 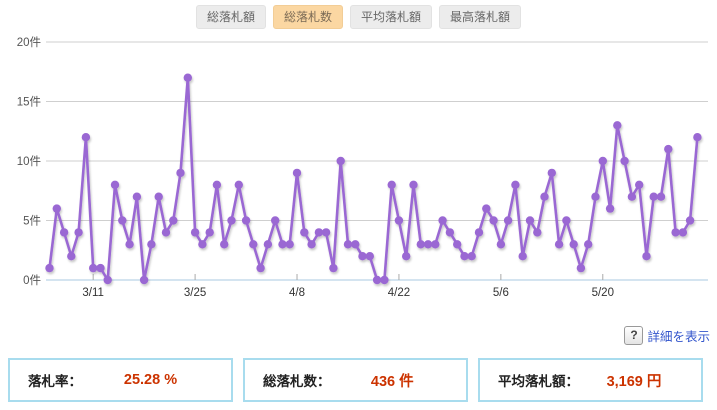 I want to click on y-axis-label: 10件, so click(x=29, y=161).